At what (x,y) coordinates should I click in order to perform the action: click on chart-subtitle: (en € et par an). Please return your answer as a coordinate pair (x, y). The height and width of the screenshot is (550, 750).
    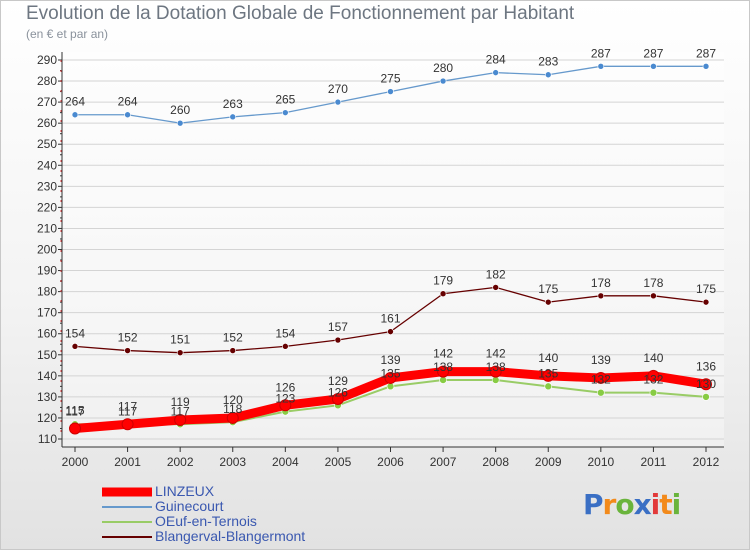
    Looking at the image, I should click on (67, 34).